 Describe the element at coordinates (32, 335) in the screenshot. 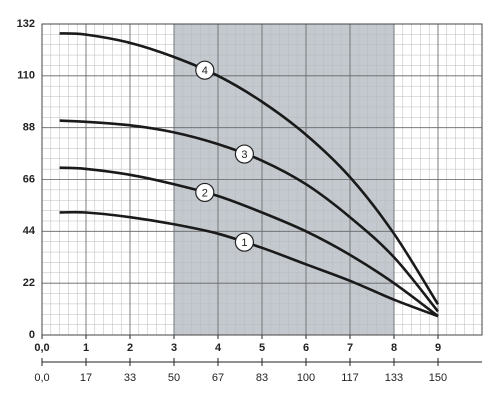

I see `y-tick-label: 0` at that location.